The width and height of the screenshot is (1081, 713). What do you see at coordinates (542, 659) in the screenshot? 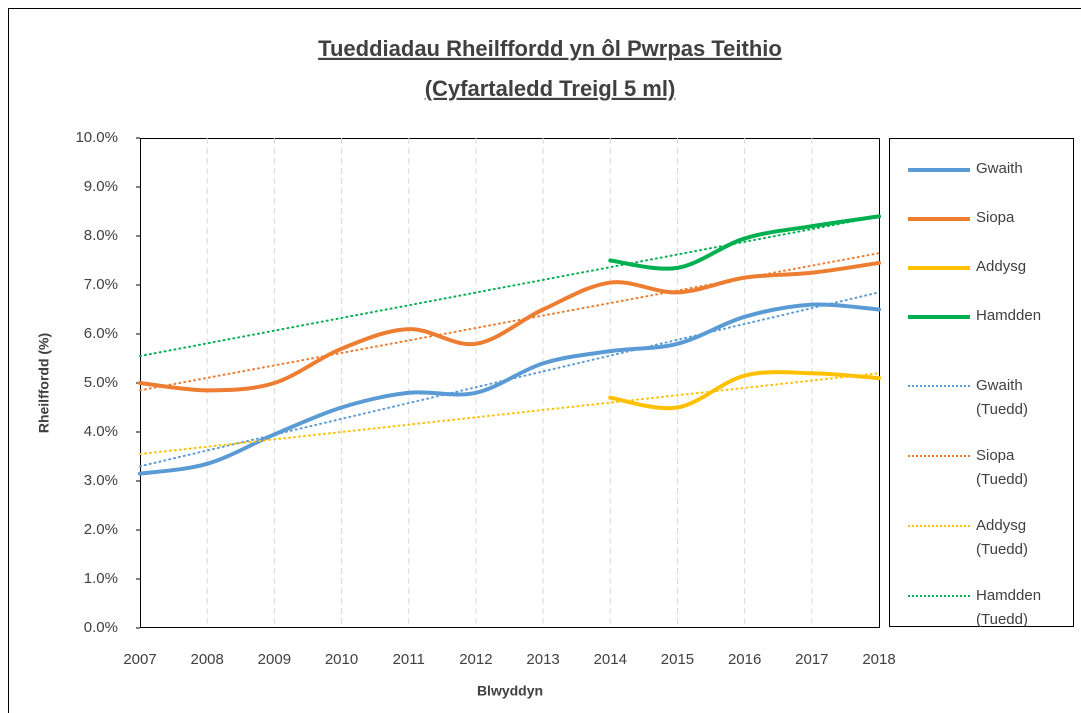
I see `x-tick-label: 2013` at bounding box center [542, 659].